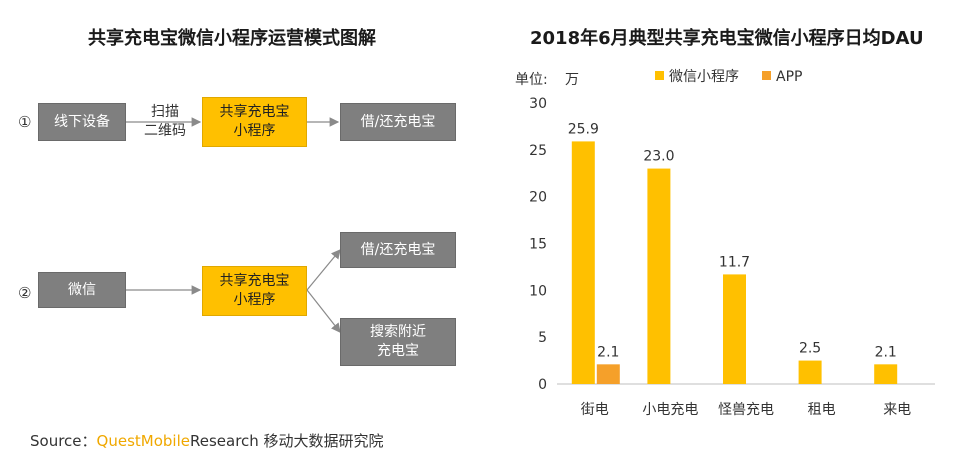  Describe the element at coordinates (323, 311) in the screenshot. I see `arrow-mini-to-result2` at that location.